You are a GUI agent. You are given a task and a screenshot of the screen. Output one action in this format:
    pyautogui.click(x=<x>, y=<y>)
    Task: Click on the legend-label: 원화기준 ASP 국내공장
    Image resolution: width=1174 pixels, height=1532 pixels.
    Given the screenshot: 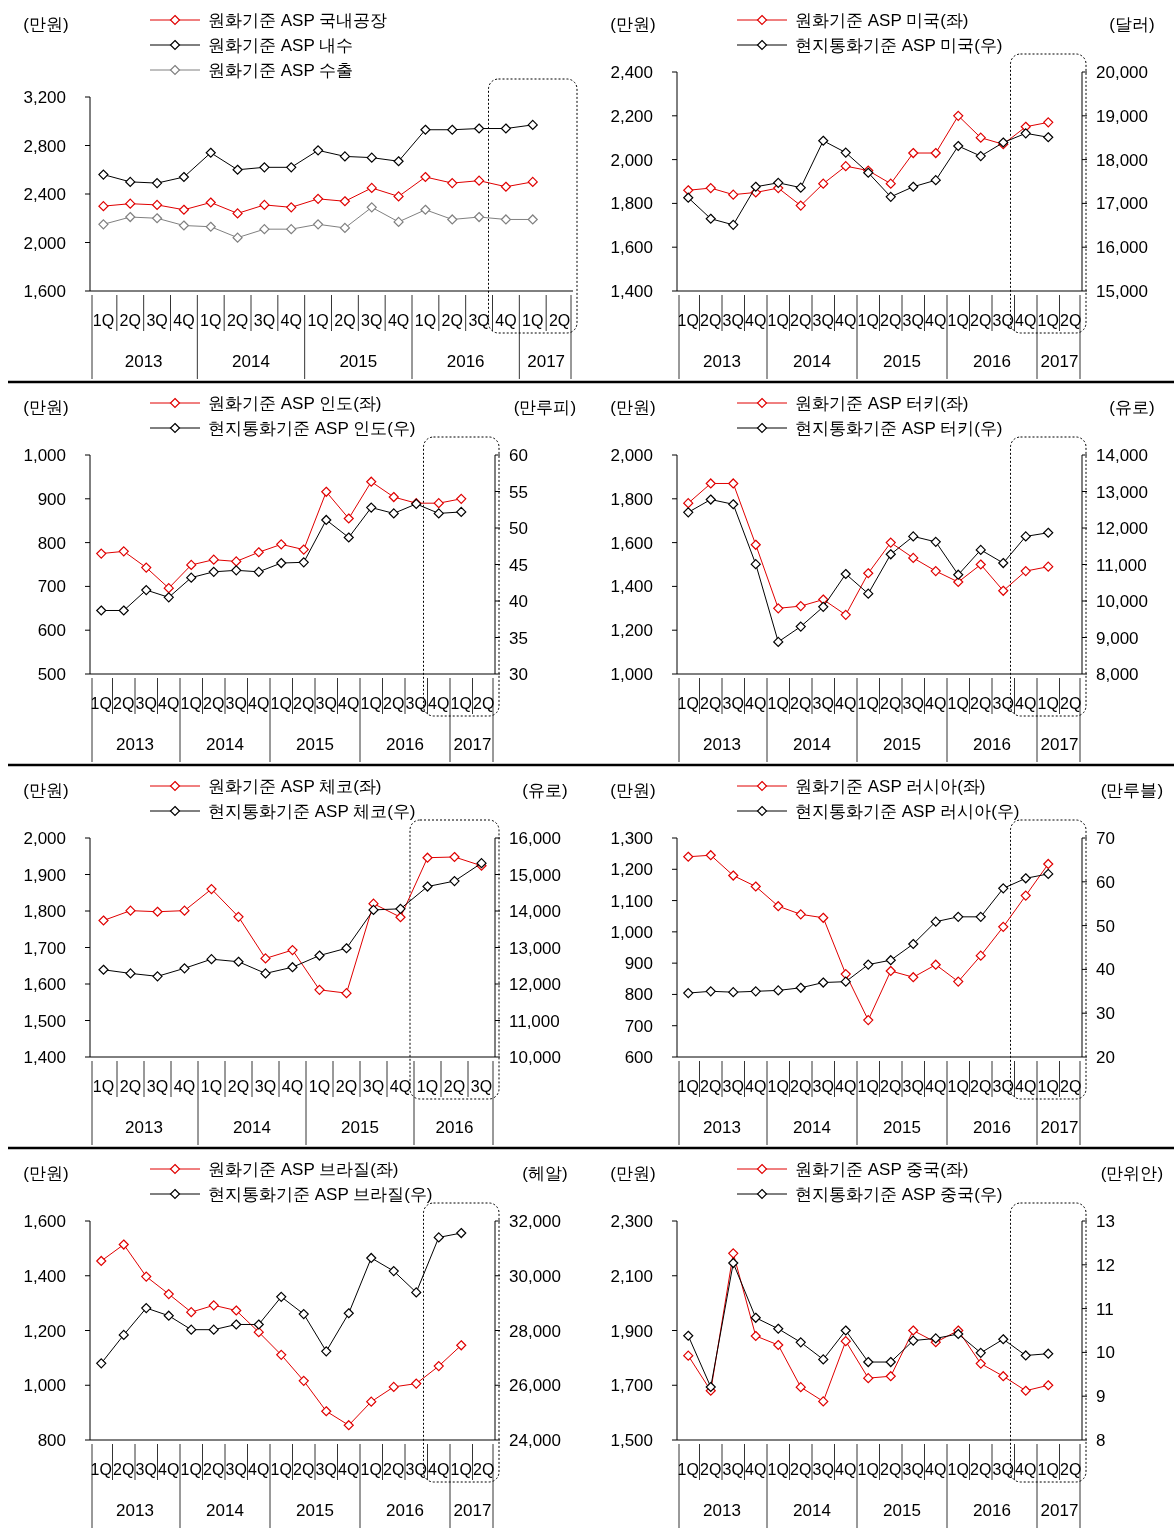 What is the action you would take?
    pyautogui.click(x=298, y=20)
    